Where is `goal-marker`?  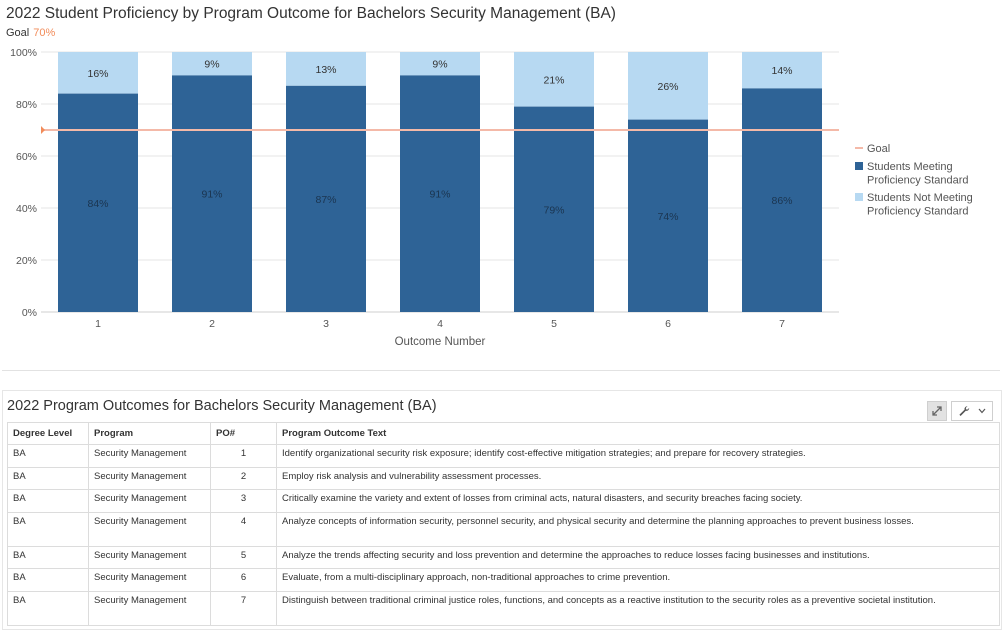
goal-marker is located at coordinates (43, 130).